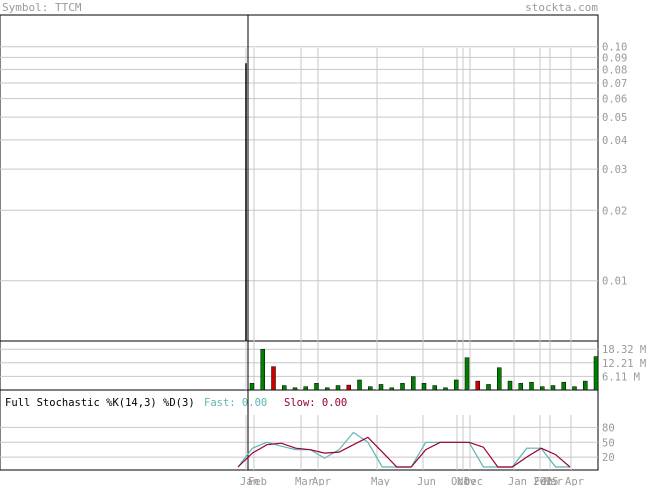 The height and width of the screenshot is (491, 655). I want to click on price-tick-label: 0.07, so click(614, 84).